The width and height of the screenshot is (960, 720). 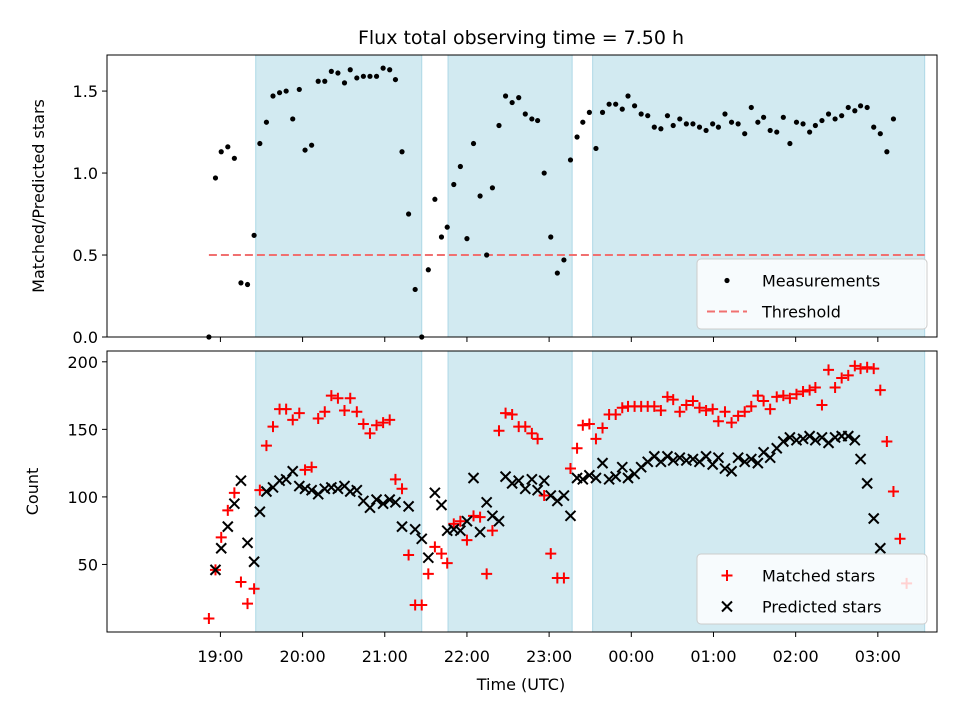 What do you see at coordinates (467, 656) in the screenshot?
I see `x-tick-label: 22:00` at bounding box center [467, 656].